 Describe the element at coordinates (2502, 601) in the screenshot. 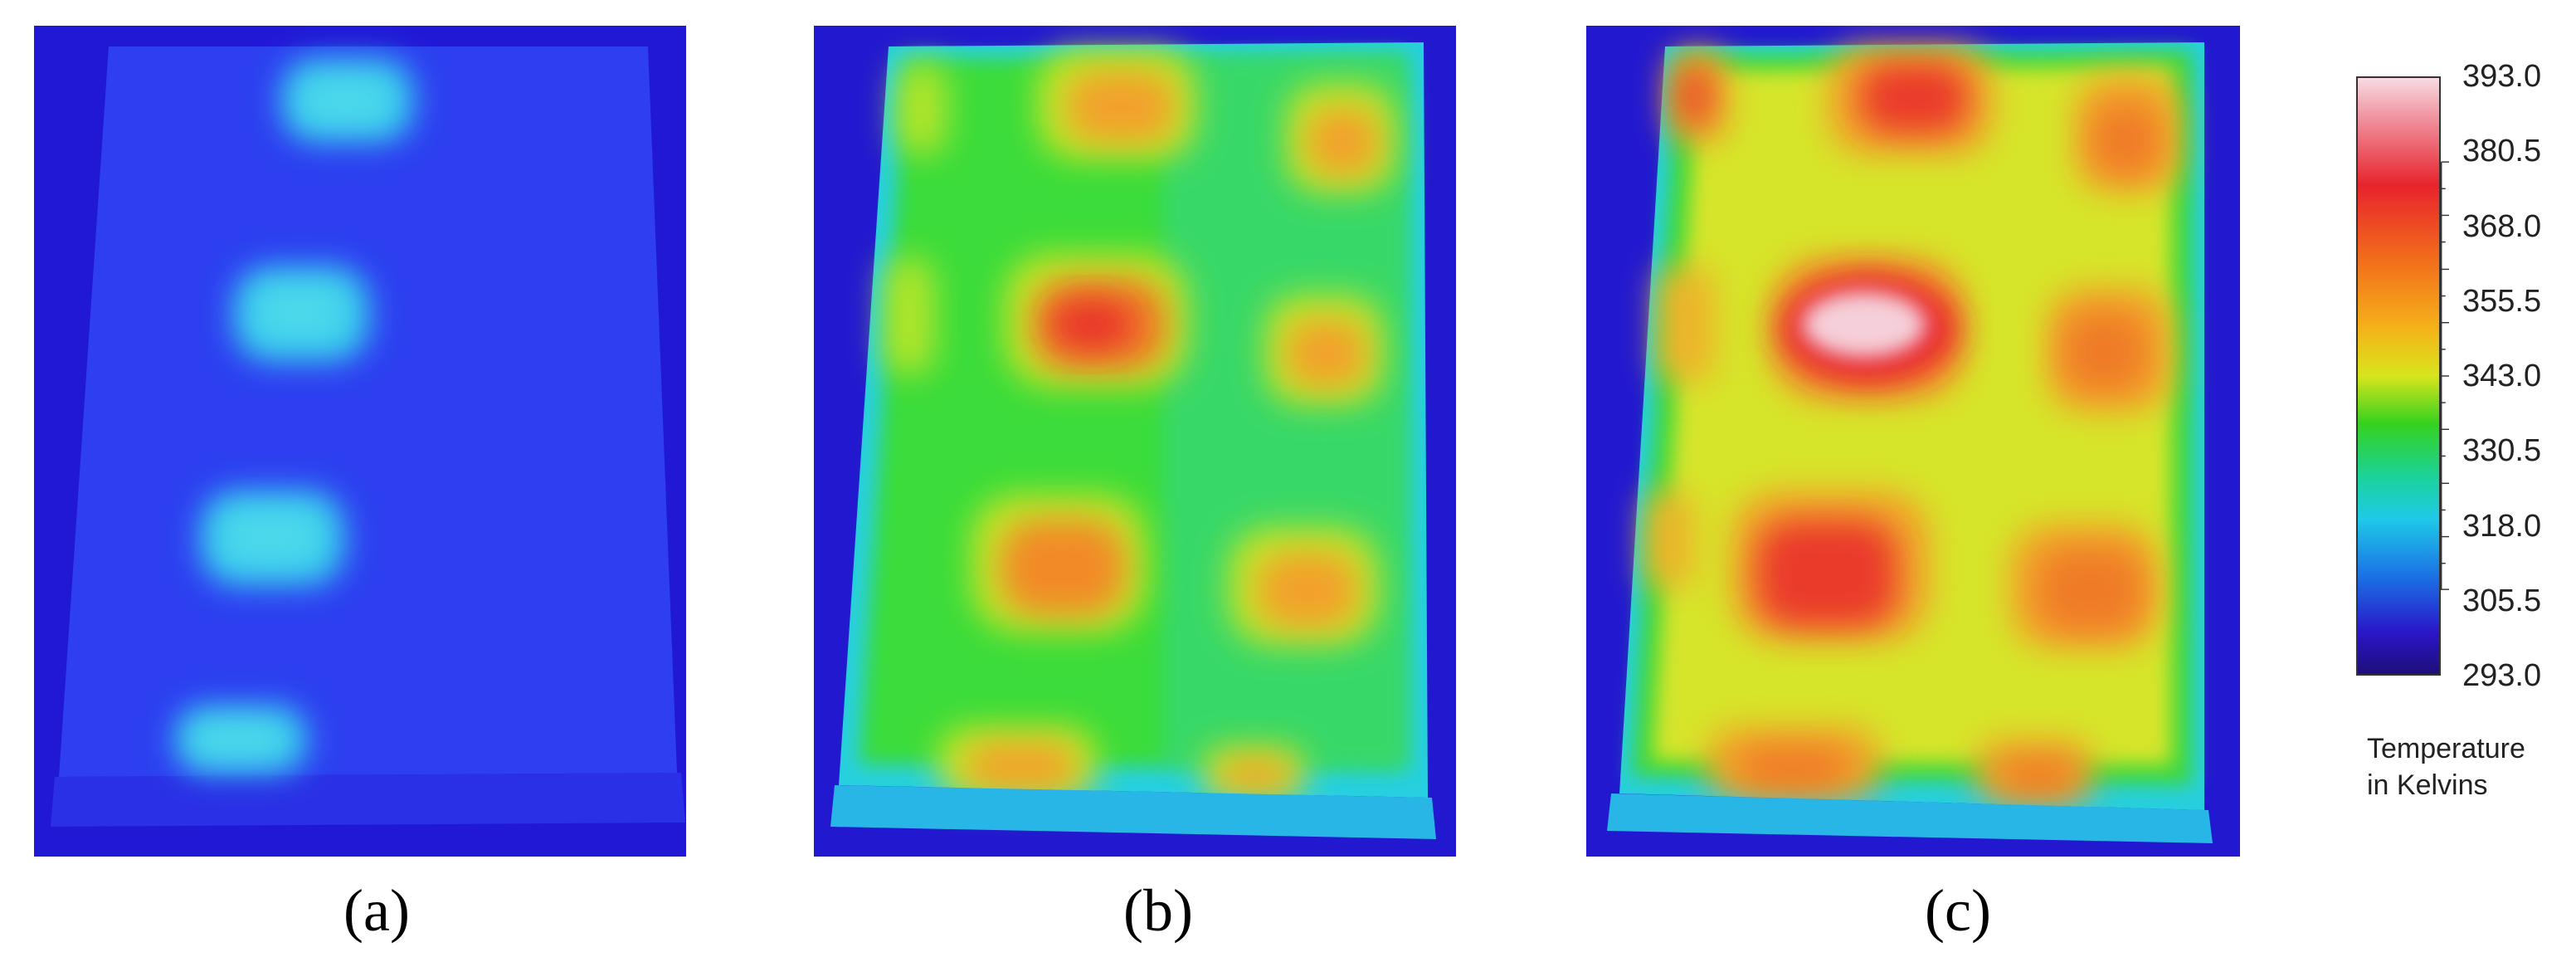

I see `colorbar-tick-label: 305.5` at that location.